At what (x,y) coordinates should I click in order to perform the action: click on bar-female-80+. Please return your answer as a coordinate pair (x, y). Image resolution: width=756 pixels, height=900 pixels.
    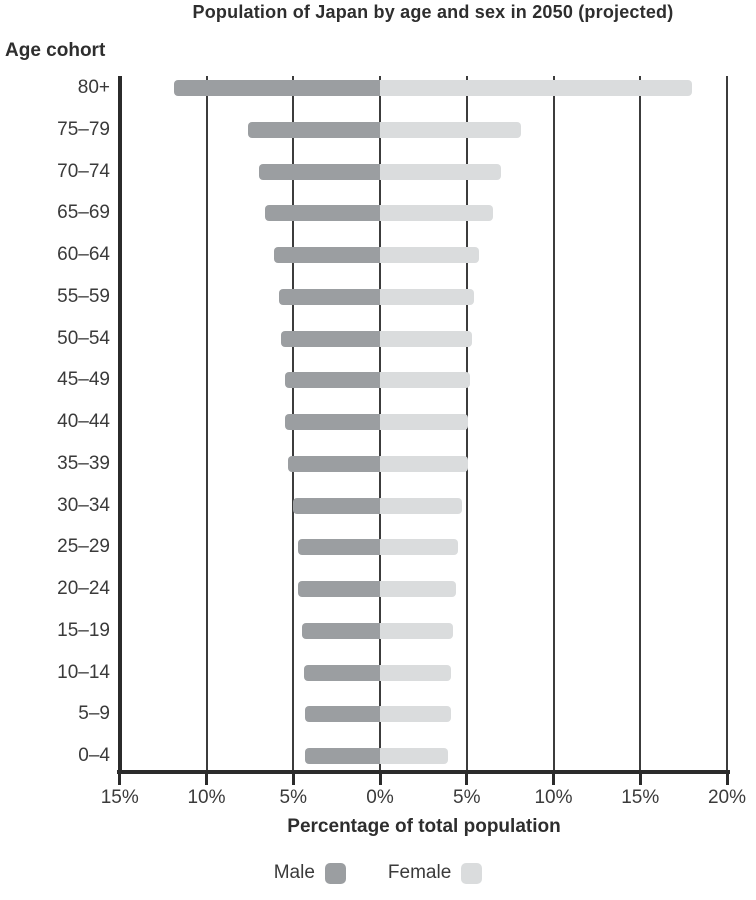
    Looking at the image, I should click on (536, 88).